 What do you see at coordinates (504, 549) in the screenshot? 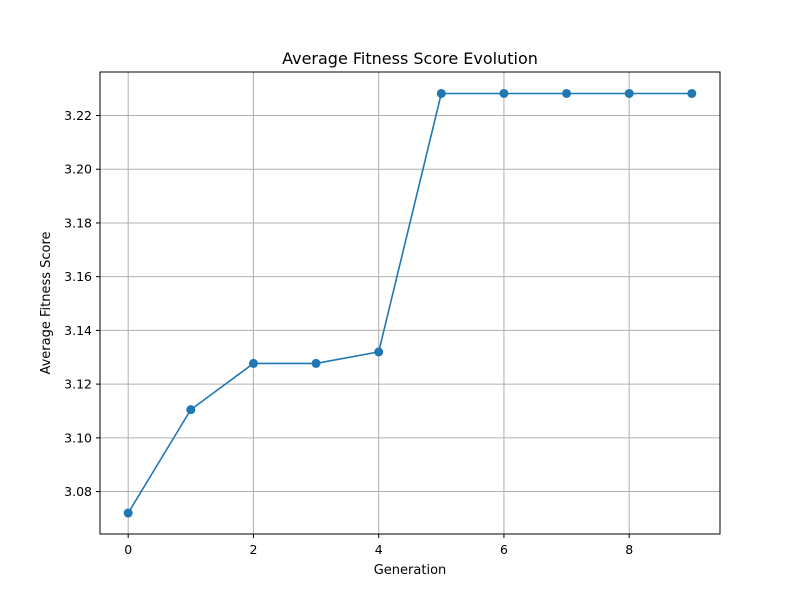
I see `x-tick-label: 6` at bounding box center [504, 549].